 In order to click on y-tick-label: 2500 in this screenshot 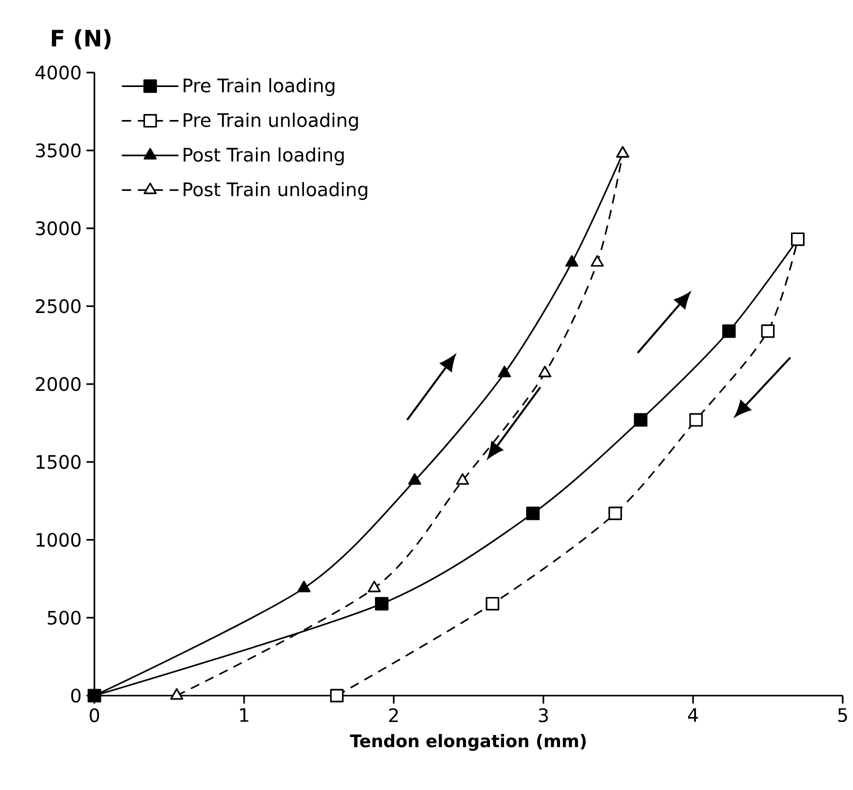, I will do `click(58, 306)`.